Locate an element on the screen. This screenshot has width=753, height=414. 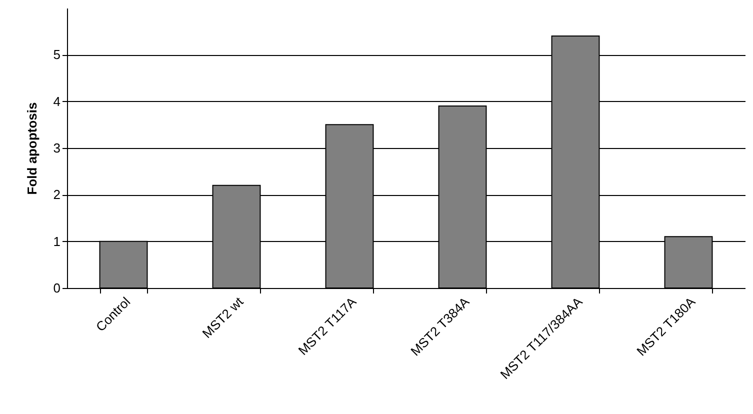
y-tick-label: 2 is located at coordinates (56, 194).